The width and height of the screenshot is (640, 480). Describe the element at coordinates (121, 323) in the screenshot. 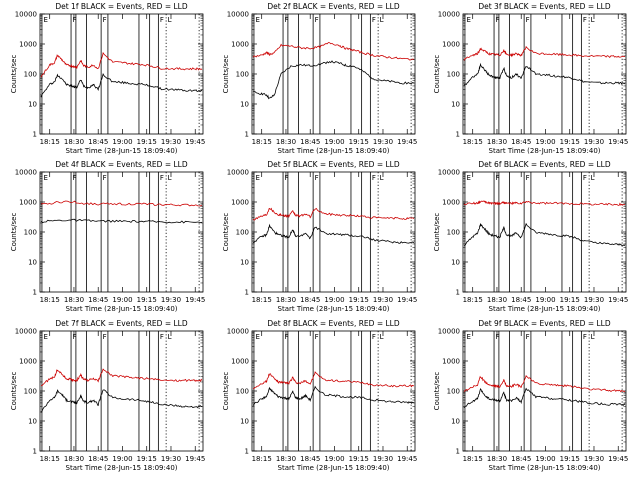

I see `chart-title: Det 7f BLACK = Events, RED = LLD` at that location.